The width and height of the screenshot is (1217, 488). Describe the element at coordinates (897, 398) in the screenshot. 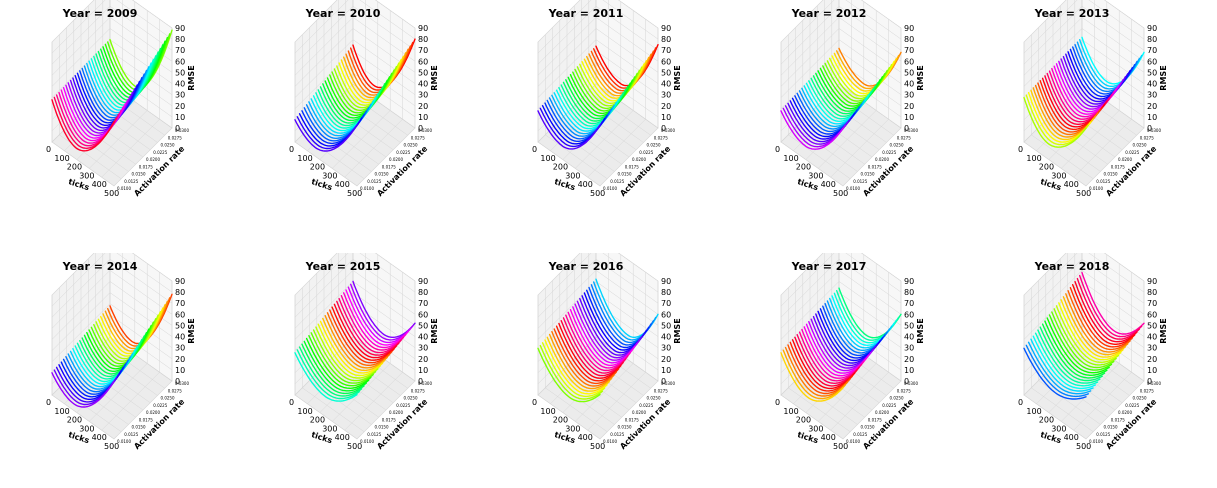

I see `y-tick-label: 0.0250` at that location.